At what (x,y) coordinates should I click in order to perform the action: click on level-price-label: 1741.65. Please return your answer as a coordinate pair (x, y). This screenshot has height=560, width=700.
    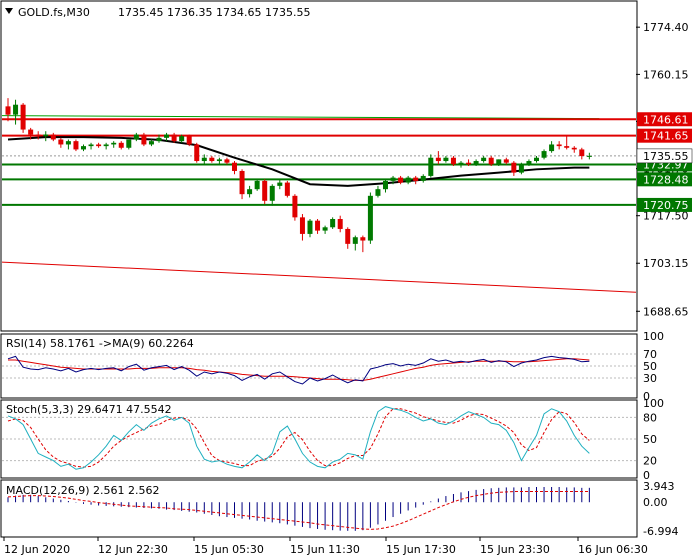
    Looking at the image, I should click on (666, 136).